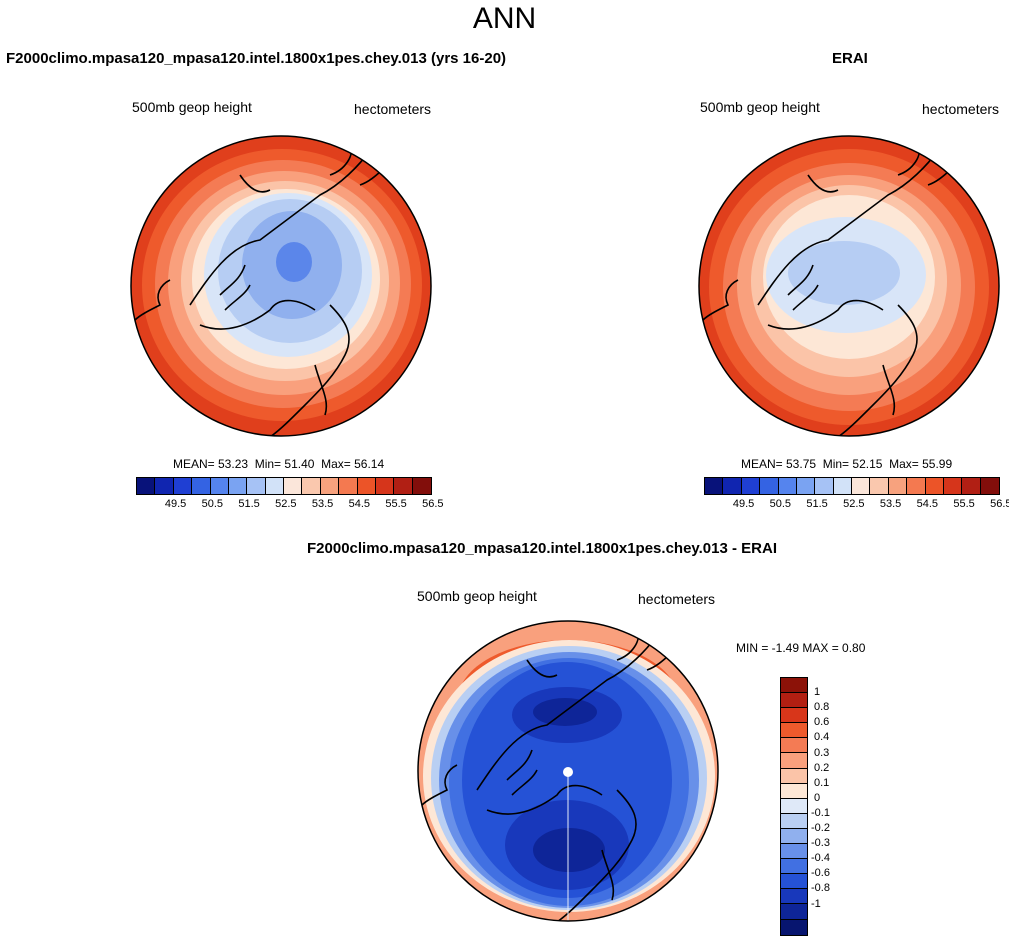 This screenshot has width=1009, height=936. Describe the element at coordinates (822, 707) in the screenshot. I see `colorbar-tick-label: 0.8` at that location.